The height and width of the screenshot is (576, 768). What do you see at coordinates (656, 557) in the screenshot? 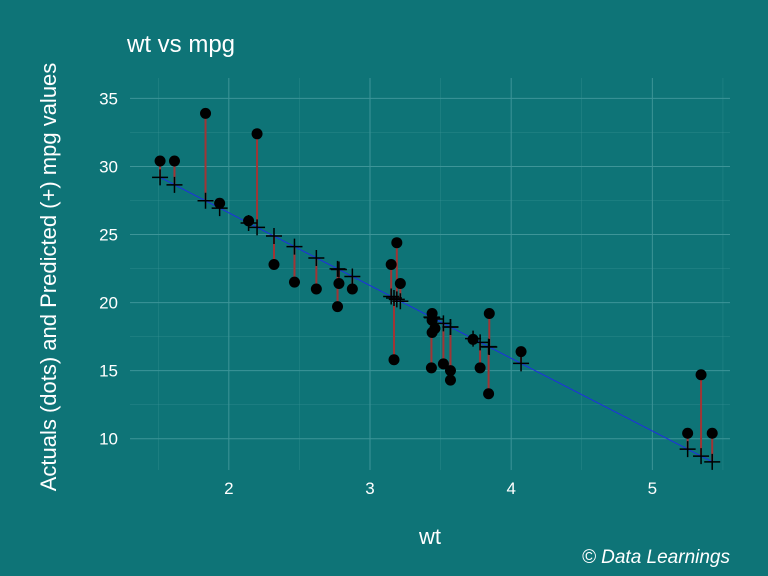
I see `caption: © Data Learnings` at bounding box center [656, 557].